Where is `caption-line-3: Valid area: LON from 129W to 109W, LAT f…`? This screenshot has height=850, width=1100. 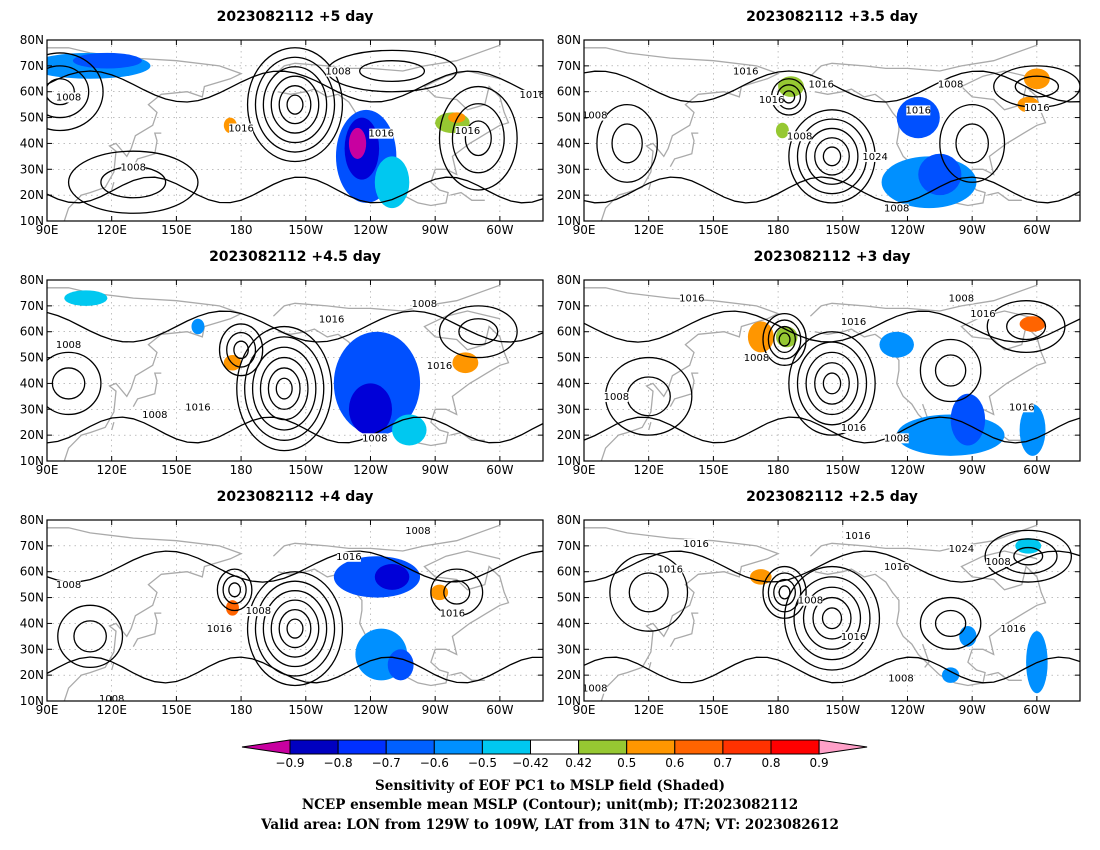 caption-line-3: Valid area: LON from 129W to 109W, LAT f… is located at coordinates (549, 825).